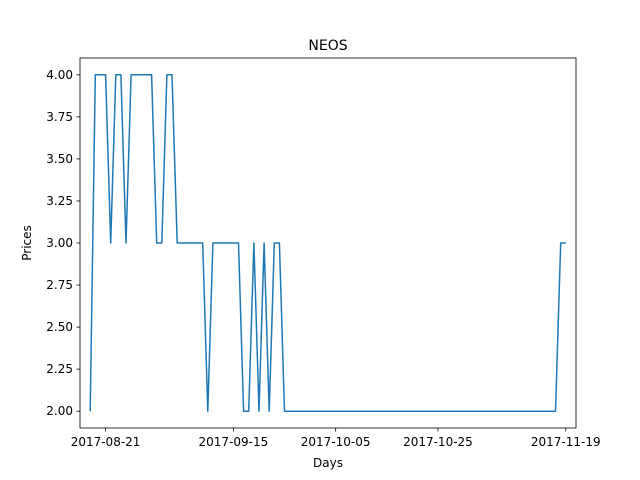  What do you see at coordinates (336, 442) in the screenshot?
I see `x-tick-label: 2017-10-05` at bounding box center [336, 442].